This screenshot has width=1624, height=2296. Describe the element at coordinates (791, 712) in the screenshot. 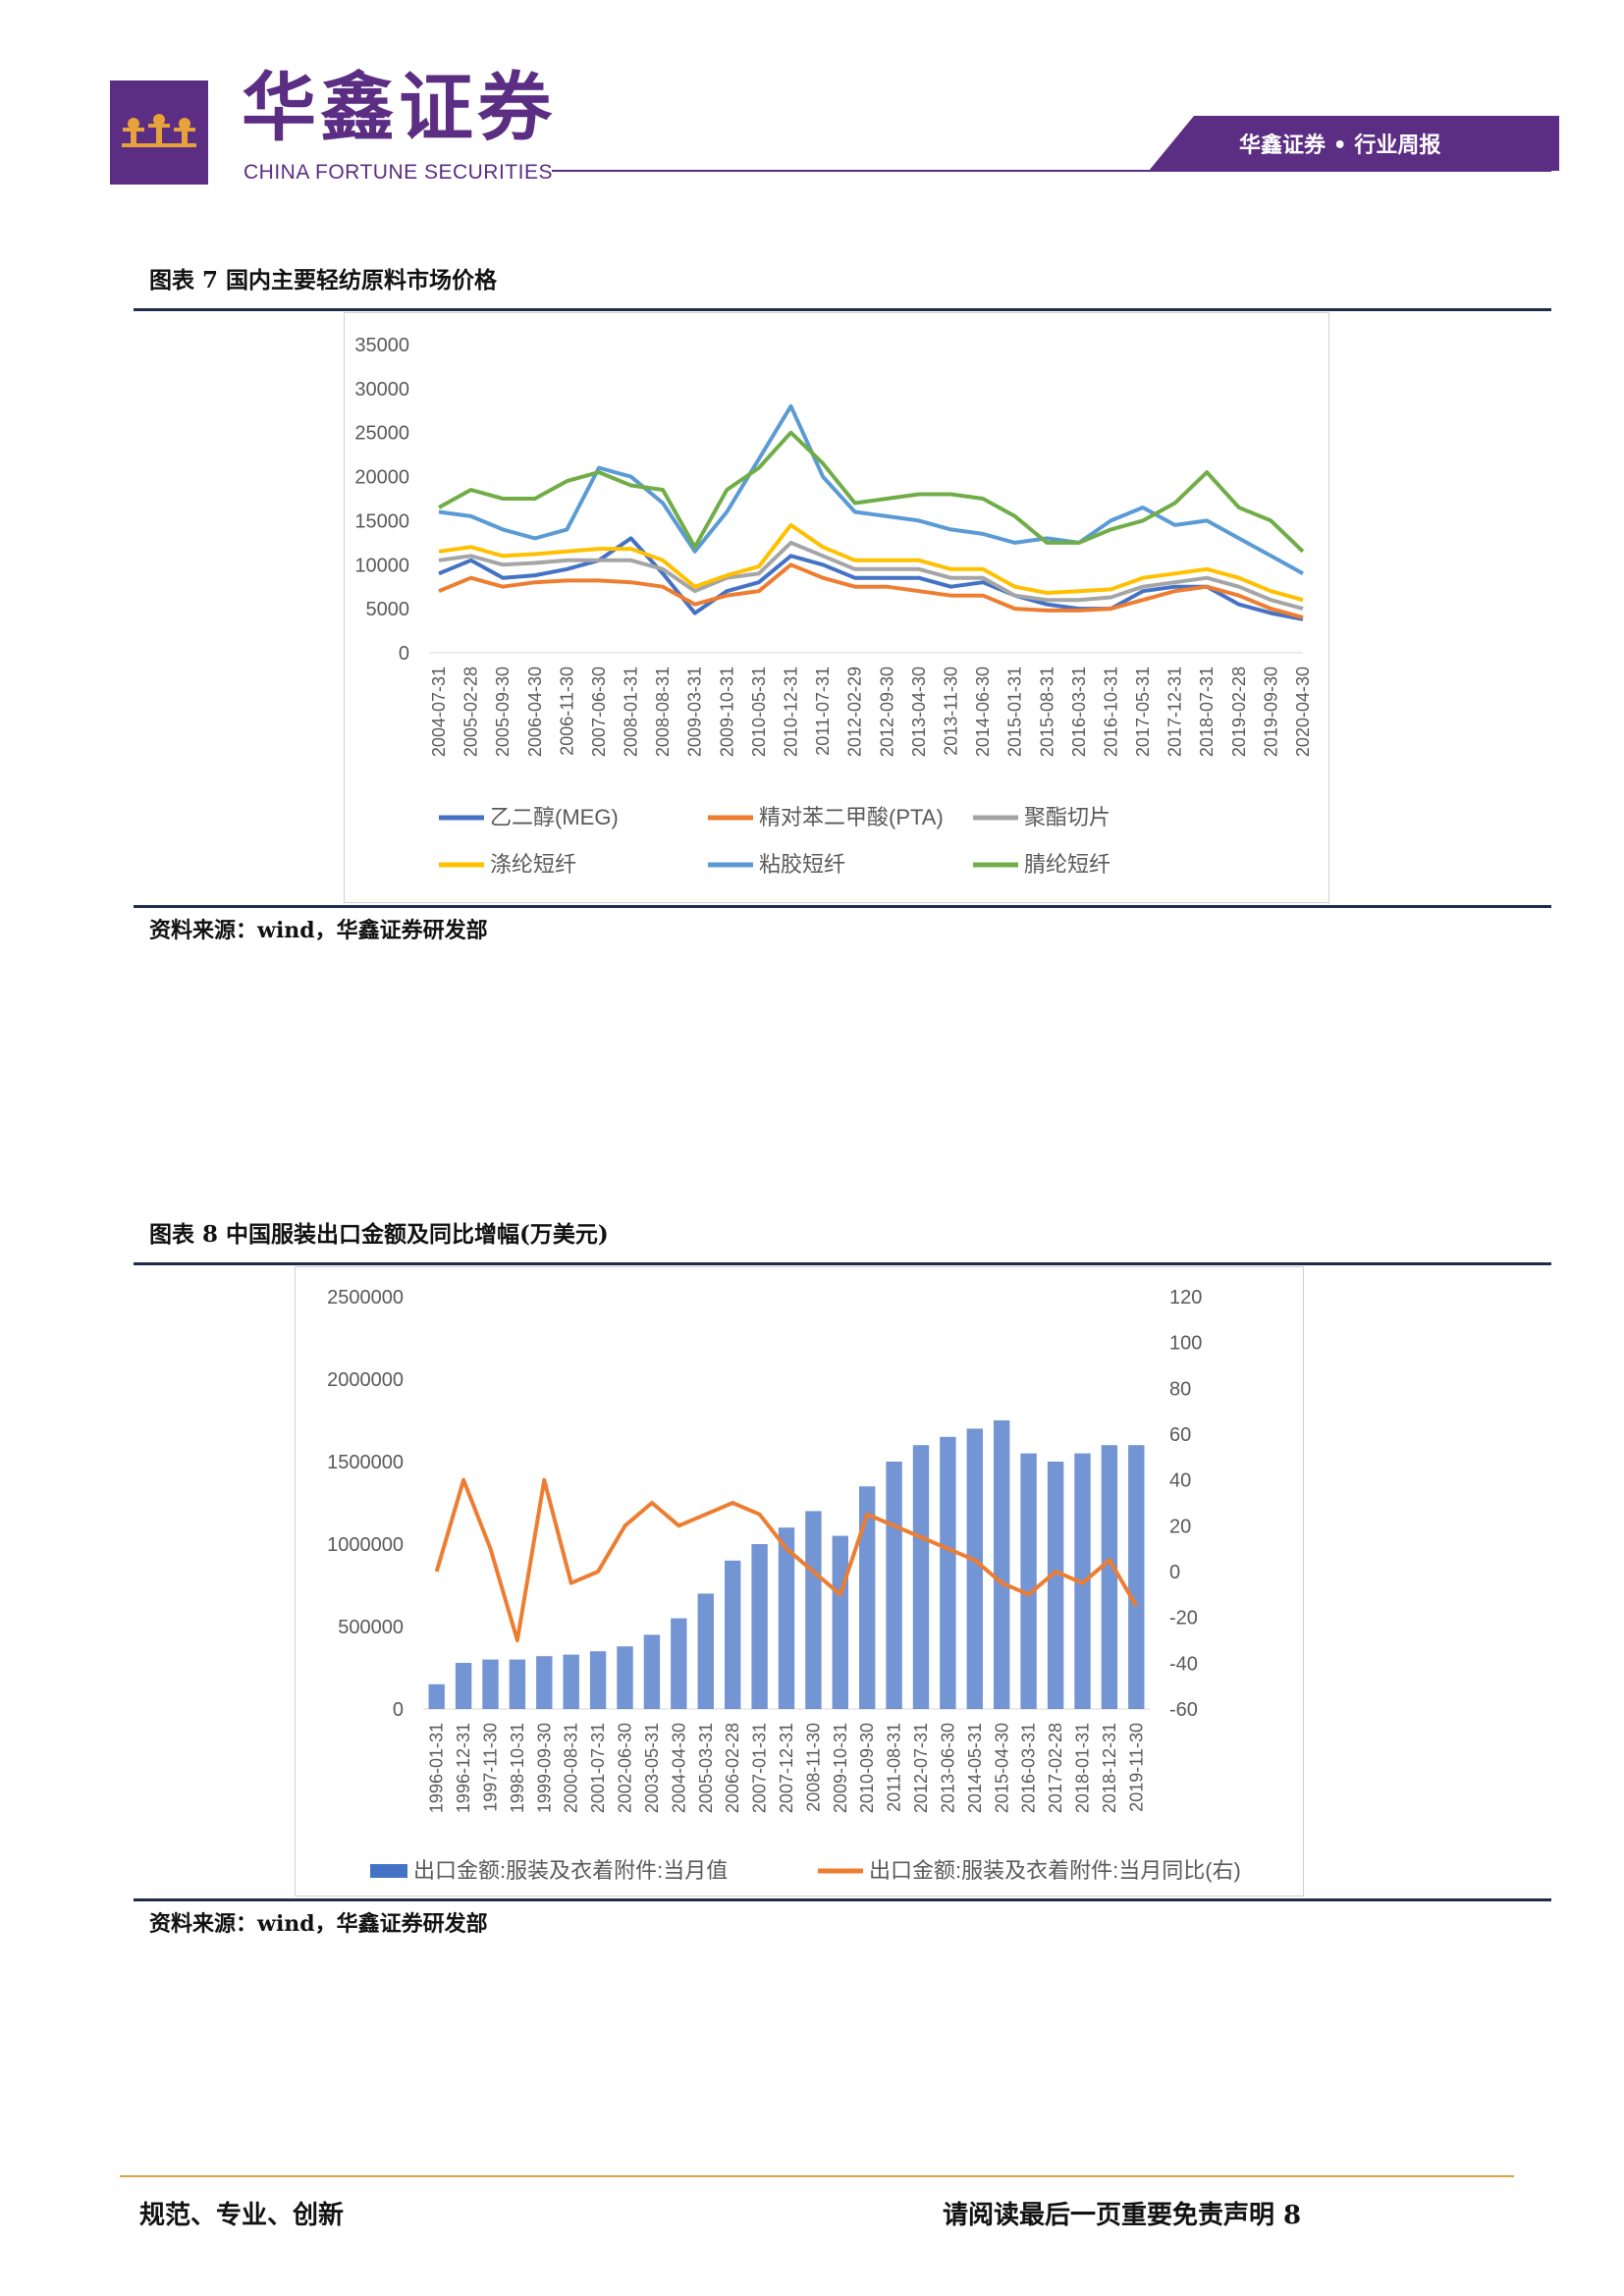

I see `x-tick-label: 2010-12-31` at that location.